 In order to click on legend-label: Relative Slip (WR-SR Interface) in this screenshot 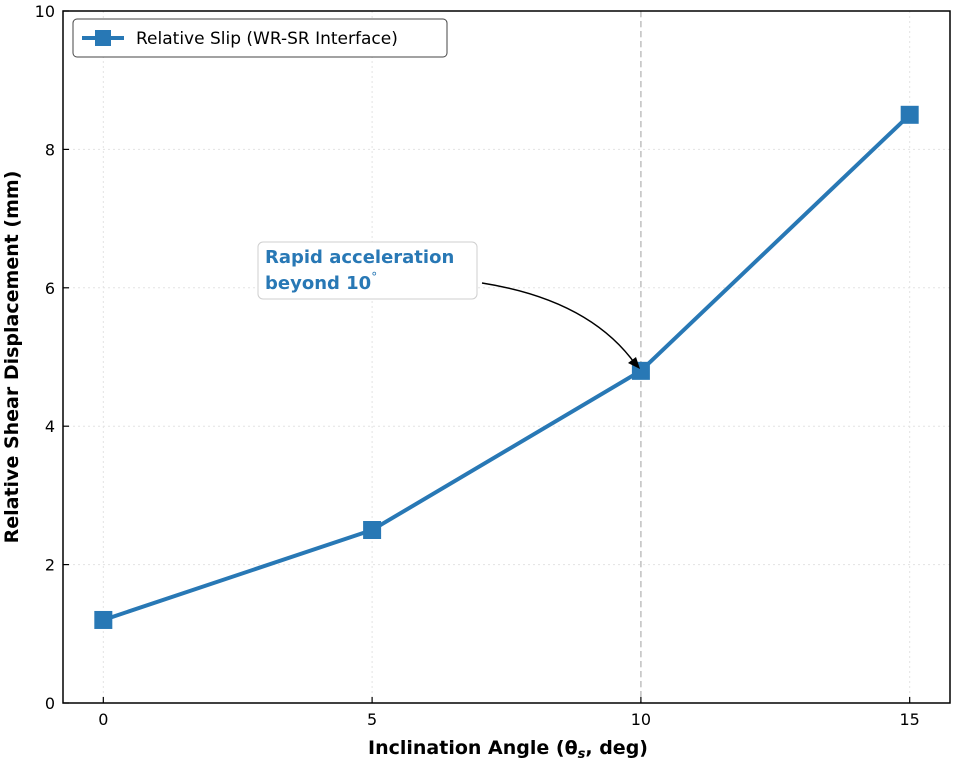, I will do `click(267, 39)`.